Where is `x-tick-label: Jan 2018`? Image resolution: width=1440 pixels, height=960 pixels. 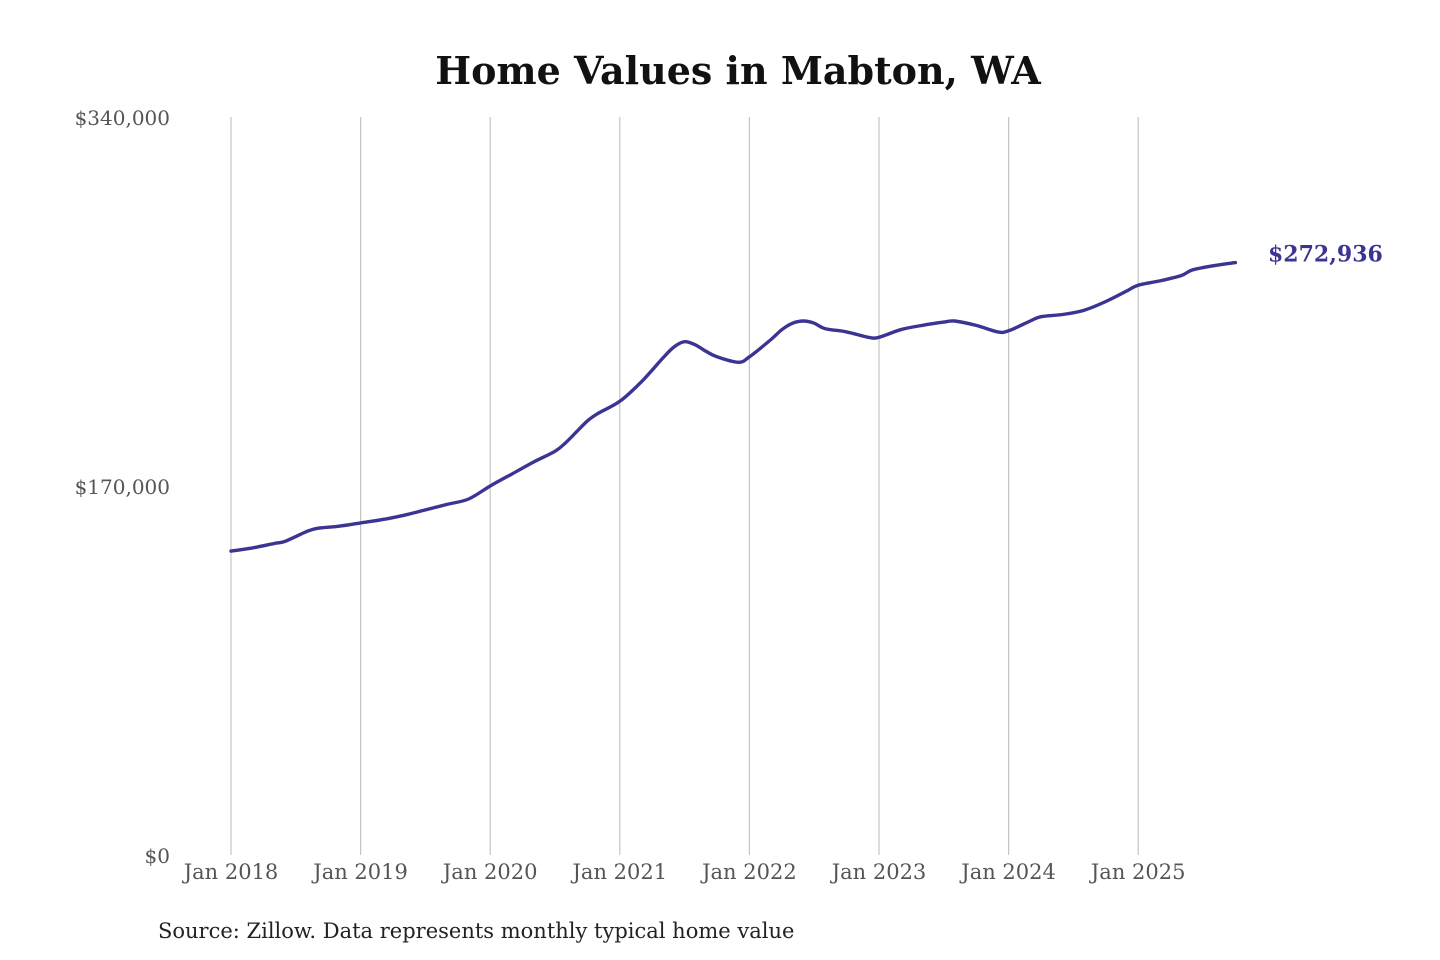
x-tick-label: Jan 2018 is located at coordinates (230, 872).